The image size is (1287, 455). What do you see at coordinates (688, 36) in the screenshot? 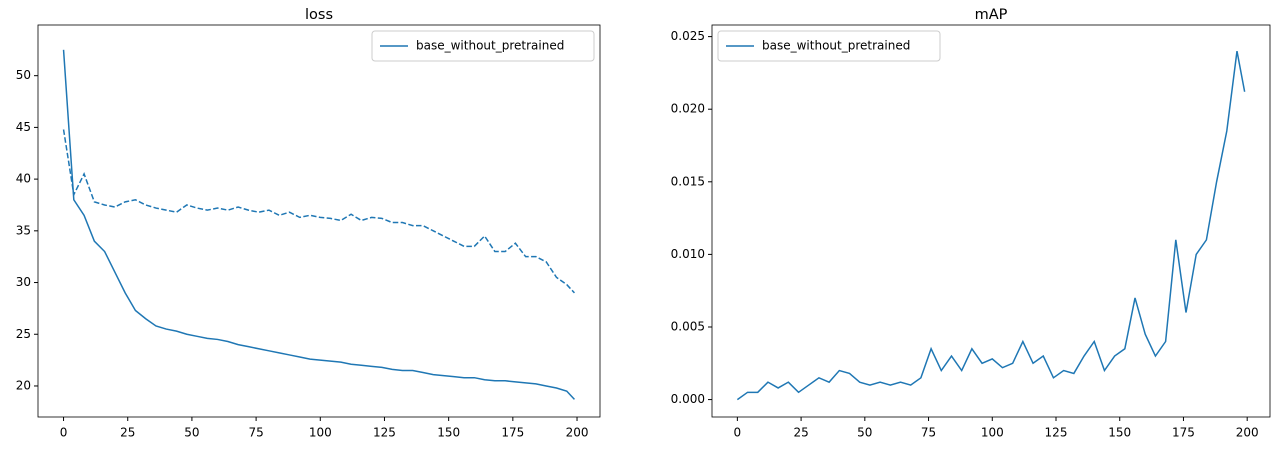
I see `y-tick-label: 0.025` at bounding box center [688, 36].